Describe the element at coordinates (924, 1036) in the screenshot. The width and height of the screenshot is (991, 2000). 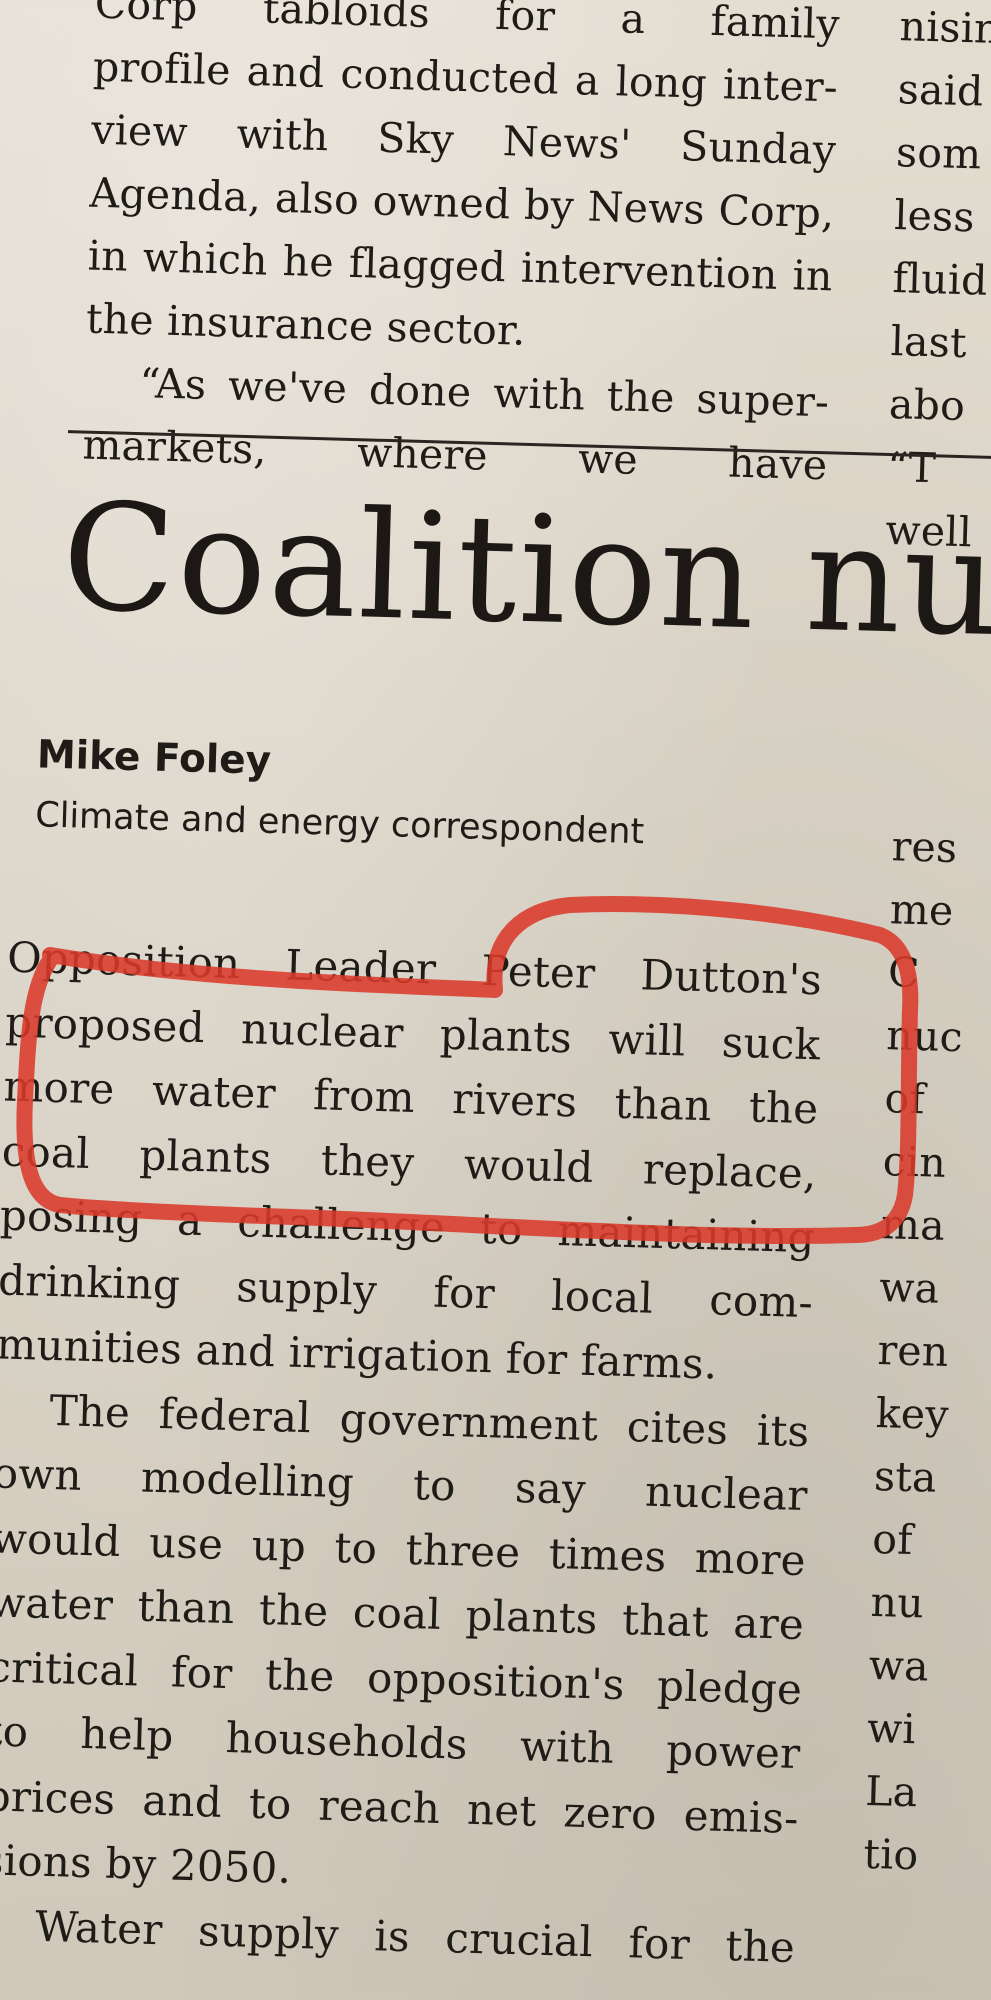
I see `text-line: nuc` at that location.